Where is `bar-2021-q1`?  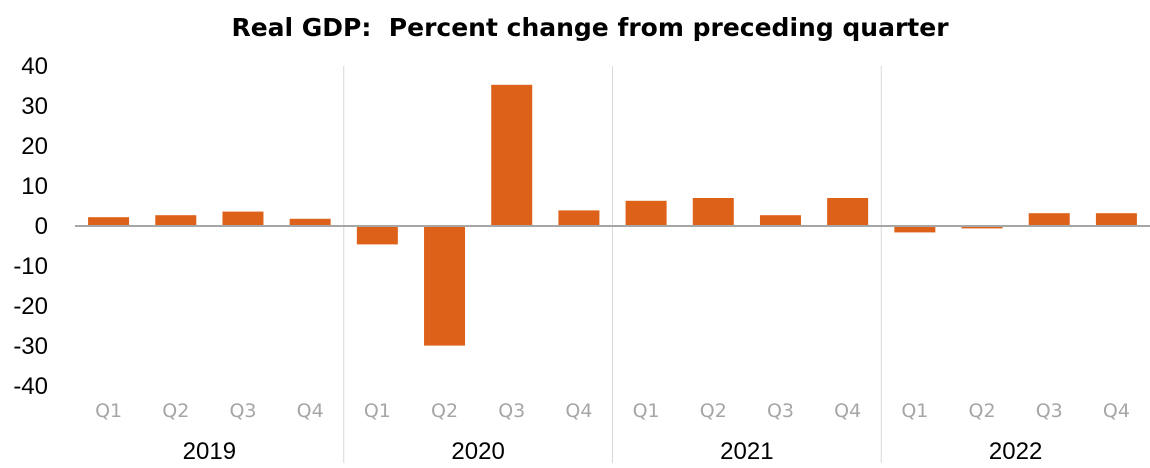
bar-2021-q1 is located at coordinates (646, 213).